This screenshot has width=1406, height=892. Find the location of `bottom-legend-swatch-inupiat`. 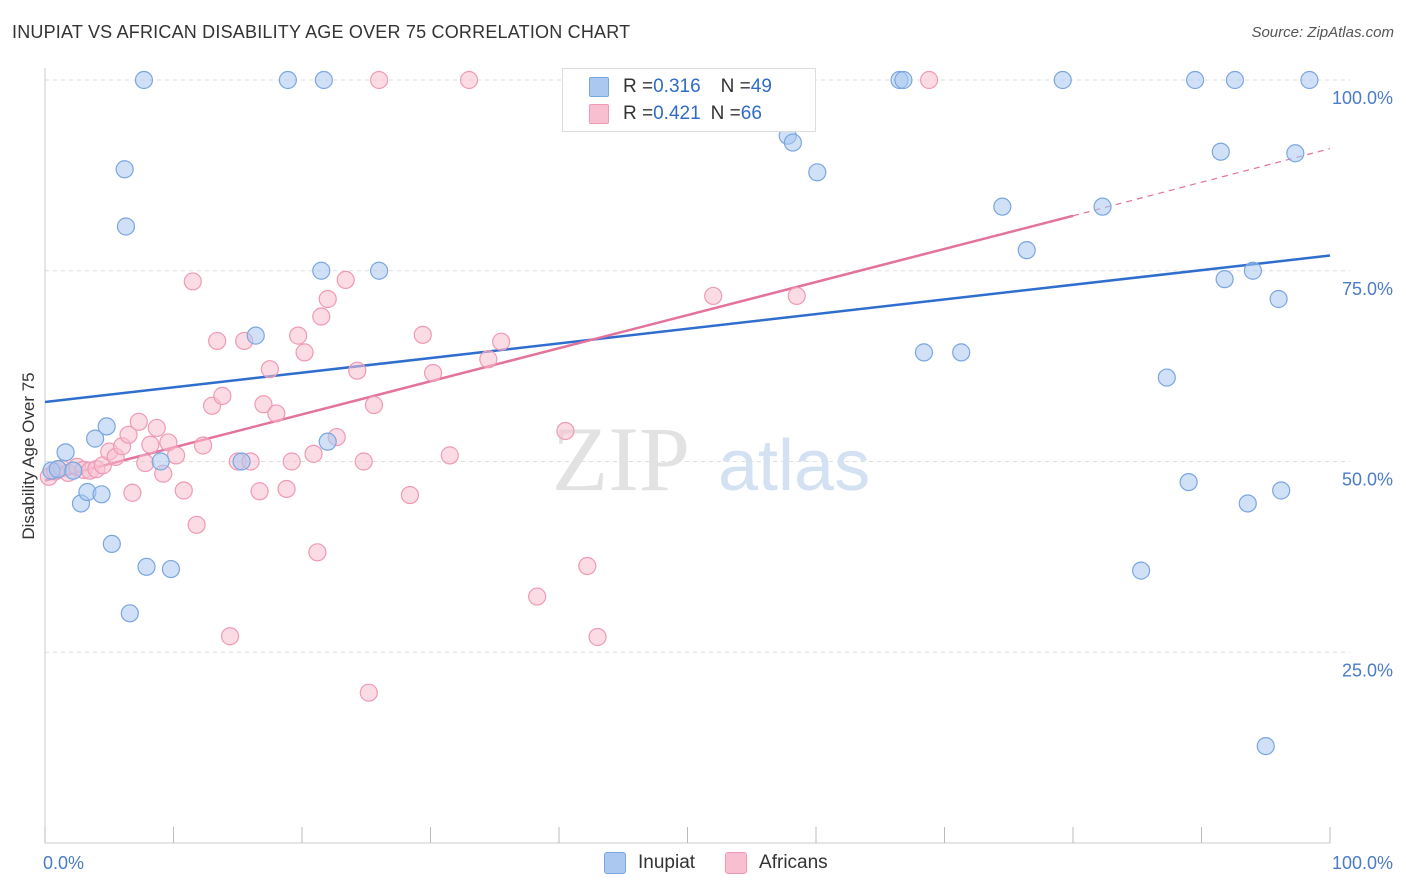

bottom-legend-swatch-inupiat is located at coordinates (615, 863).